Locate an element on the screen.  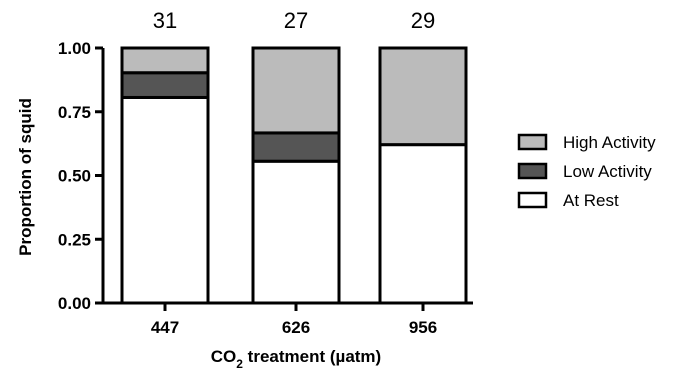
x-tick-label: 447 is located at coordinates (165, 327).